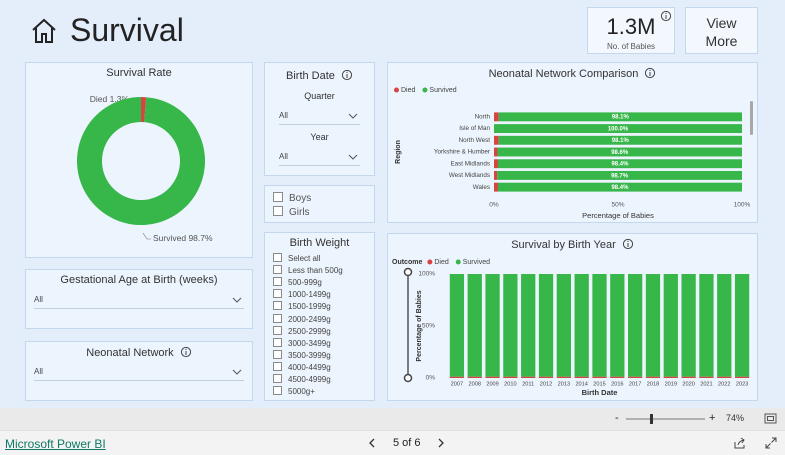 The image size is (785, 455). Describe the element at coordinates (408, 325) in the screenshot. I see `range-slider` at that location.